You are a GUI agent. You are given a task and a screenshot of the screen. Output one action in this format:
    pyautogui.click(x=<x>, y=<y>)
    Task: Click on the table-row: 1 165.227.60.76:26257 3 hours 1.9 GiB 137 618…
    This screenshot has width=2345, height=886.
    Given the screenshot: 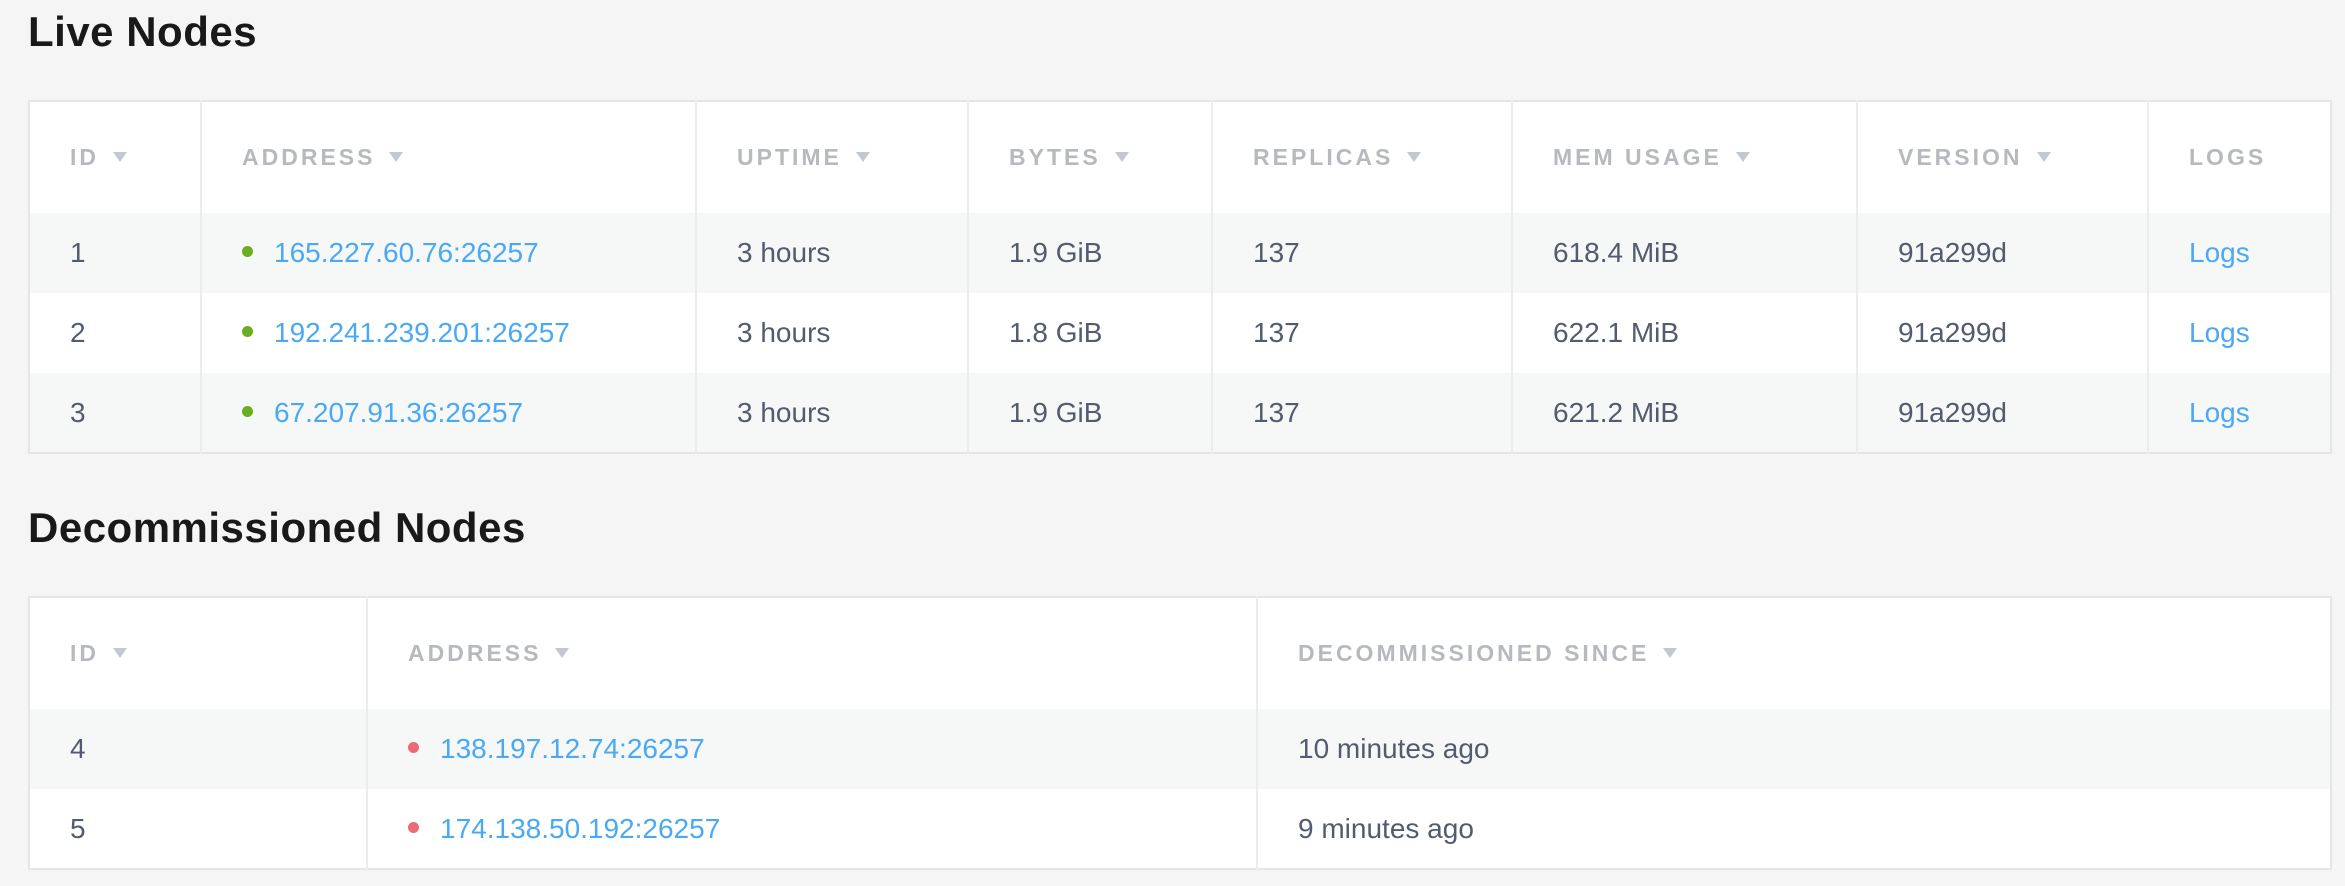 What is the action you would take?
    pyautogui.click(x=1180, y=253)
    